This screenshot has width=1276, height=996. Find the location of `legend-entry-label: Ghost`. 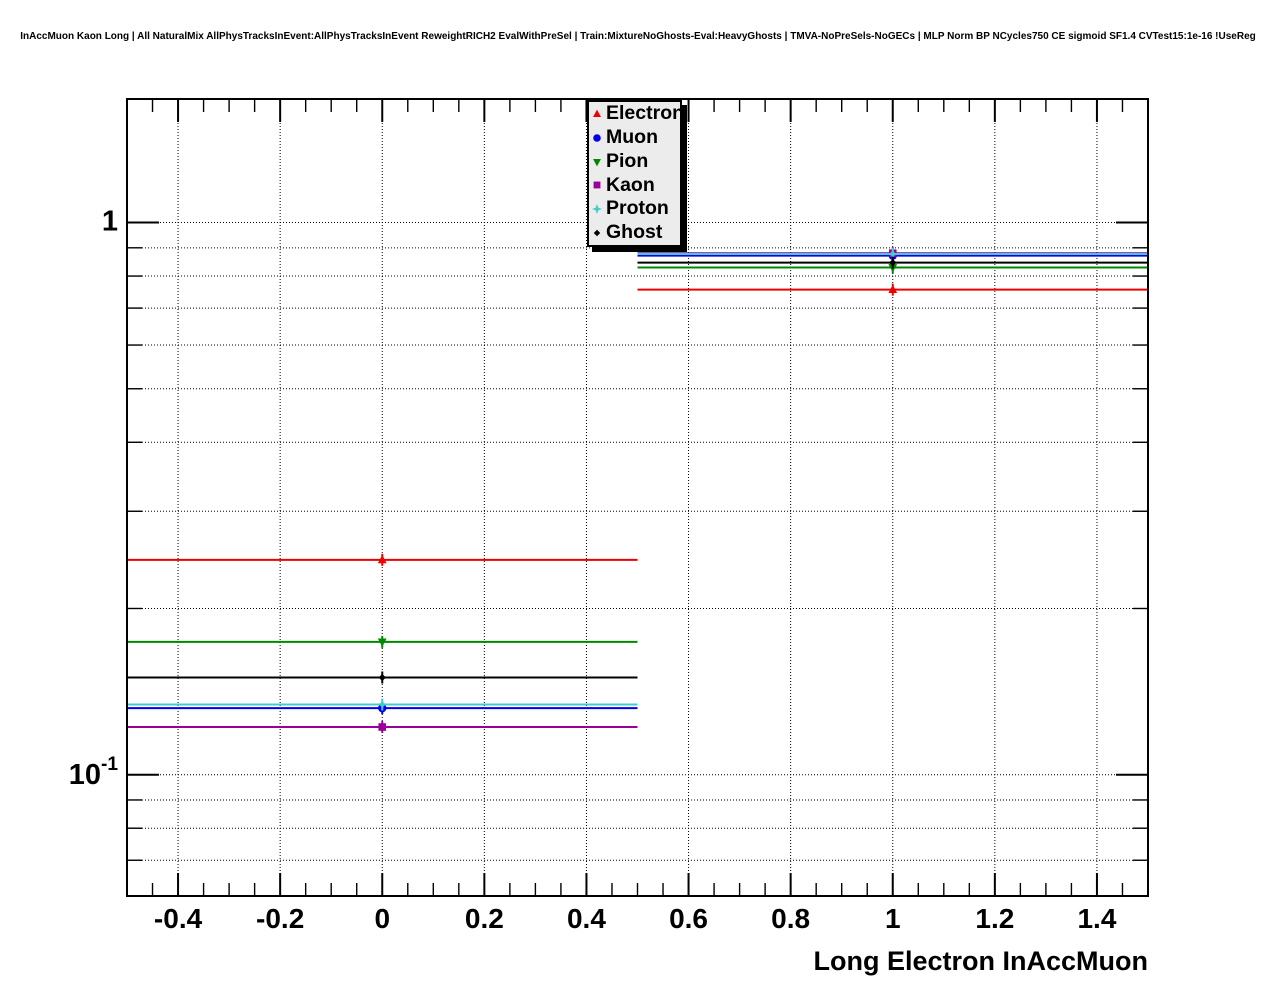

legend-entry-label: Ghost is located at coordinates (634, 232).